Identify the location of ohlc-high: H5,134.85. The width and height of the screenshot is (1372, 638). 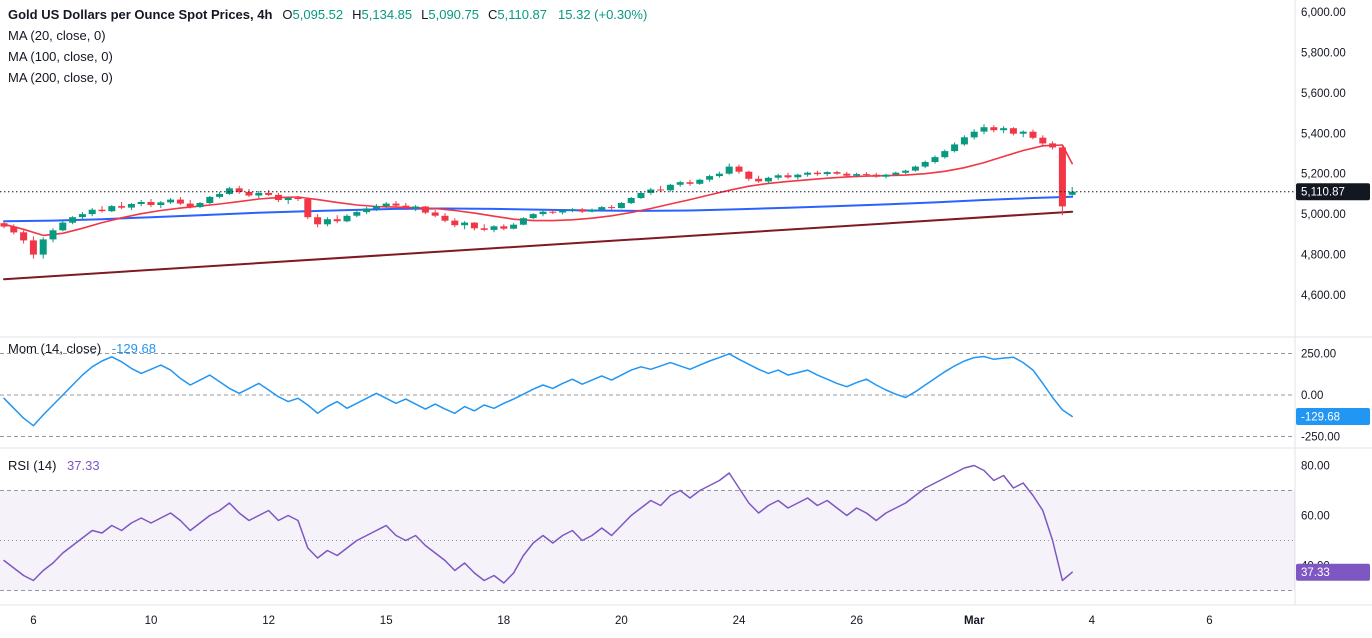
(382, 14).